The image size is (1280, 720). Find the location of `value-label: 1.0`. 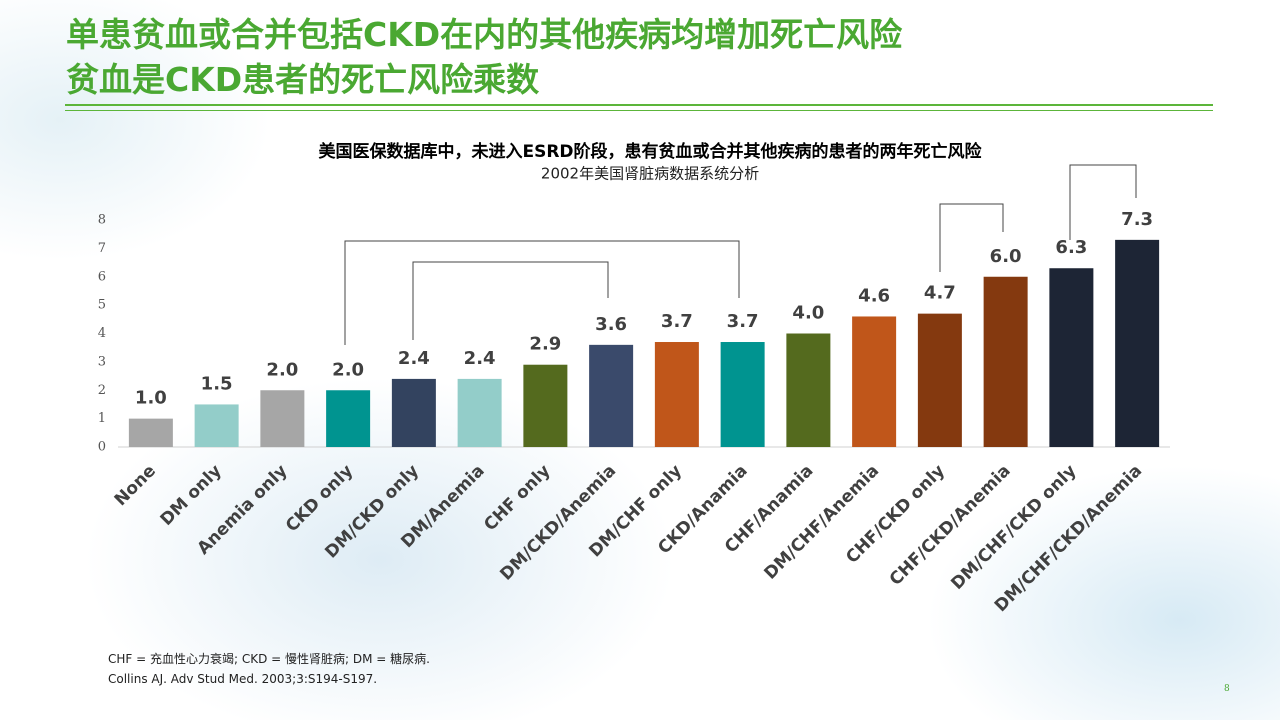

value-label: 1.0 is located at coordinates (151, 398).